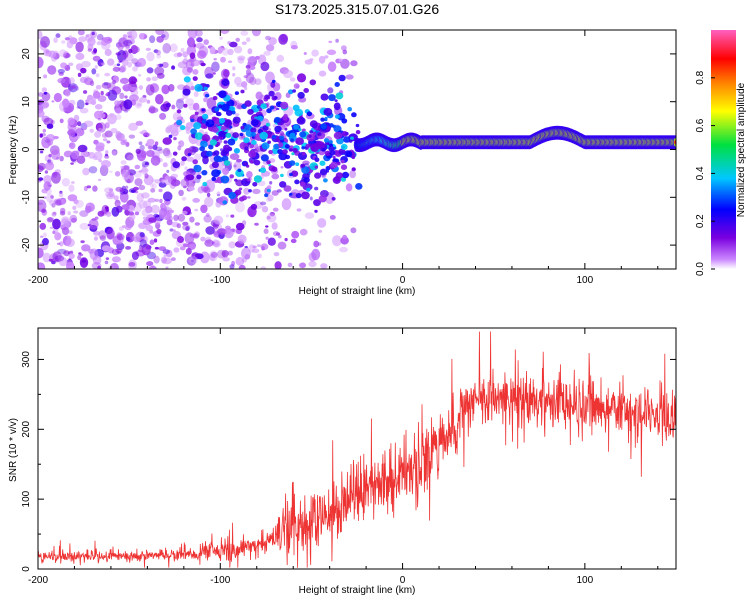  I want to click on spectrogram-xtick-label: -100, so click(220, 280).